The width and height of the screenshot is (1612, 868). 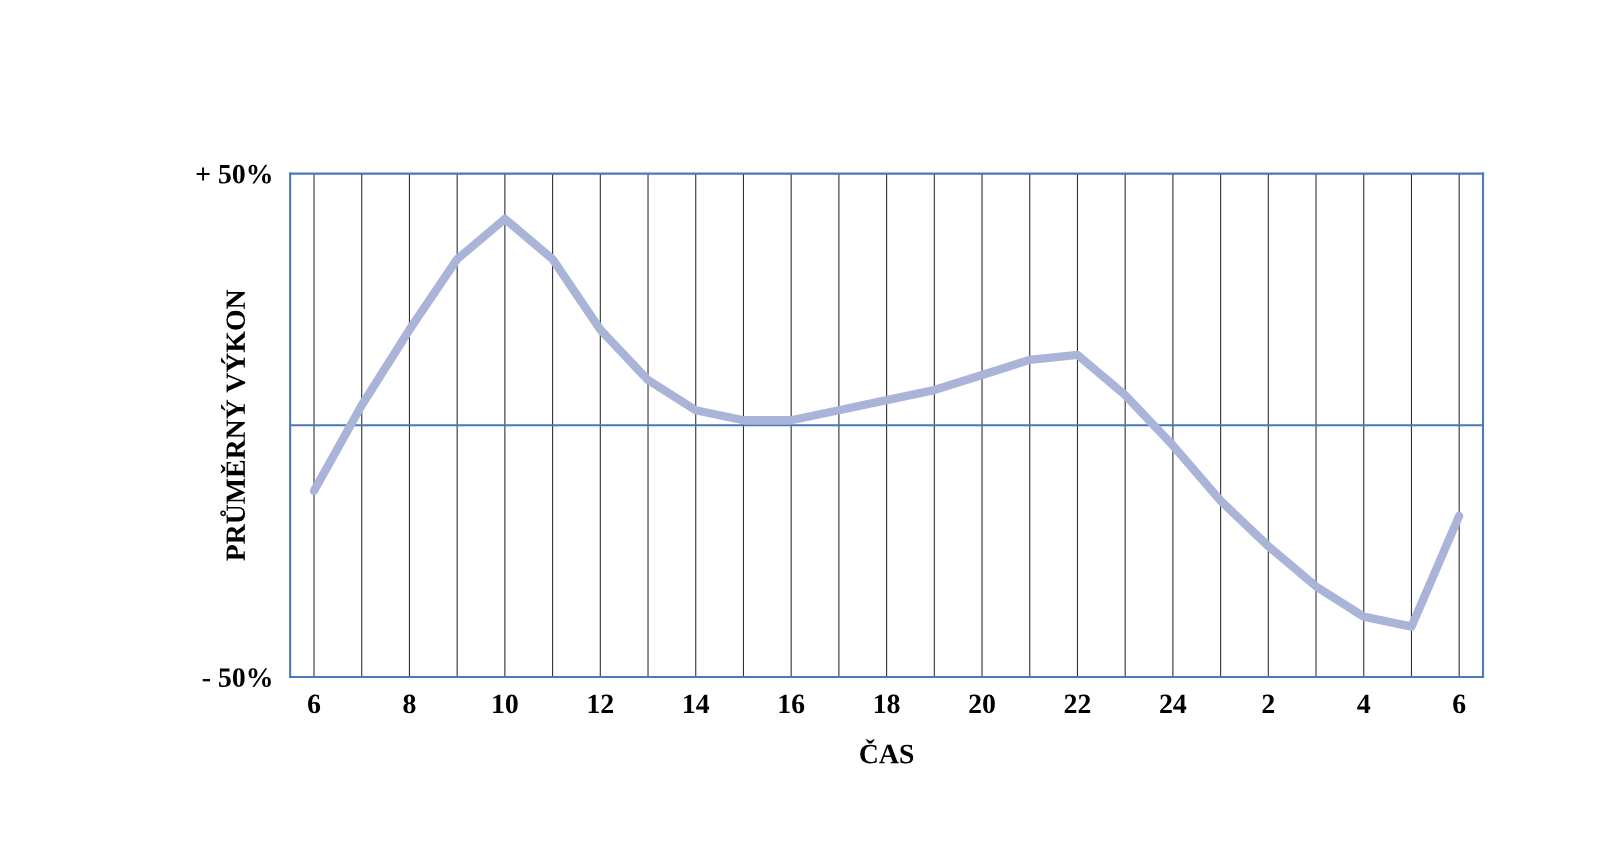 I want to click on y-tick-label: + 50%, so click(x=233, y=174).